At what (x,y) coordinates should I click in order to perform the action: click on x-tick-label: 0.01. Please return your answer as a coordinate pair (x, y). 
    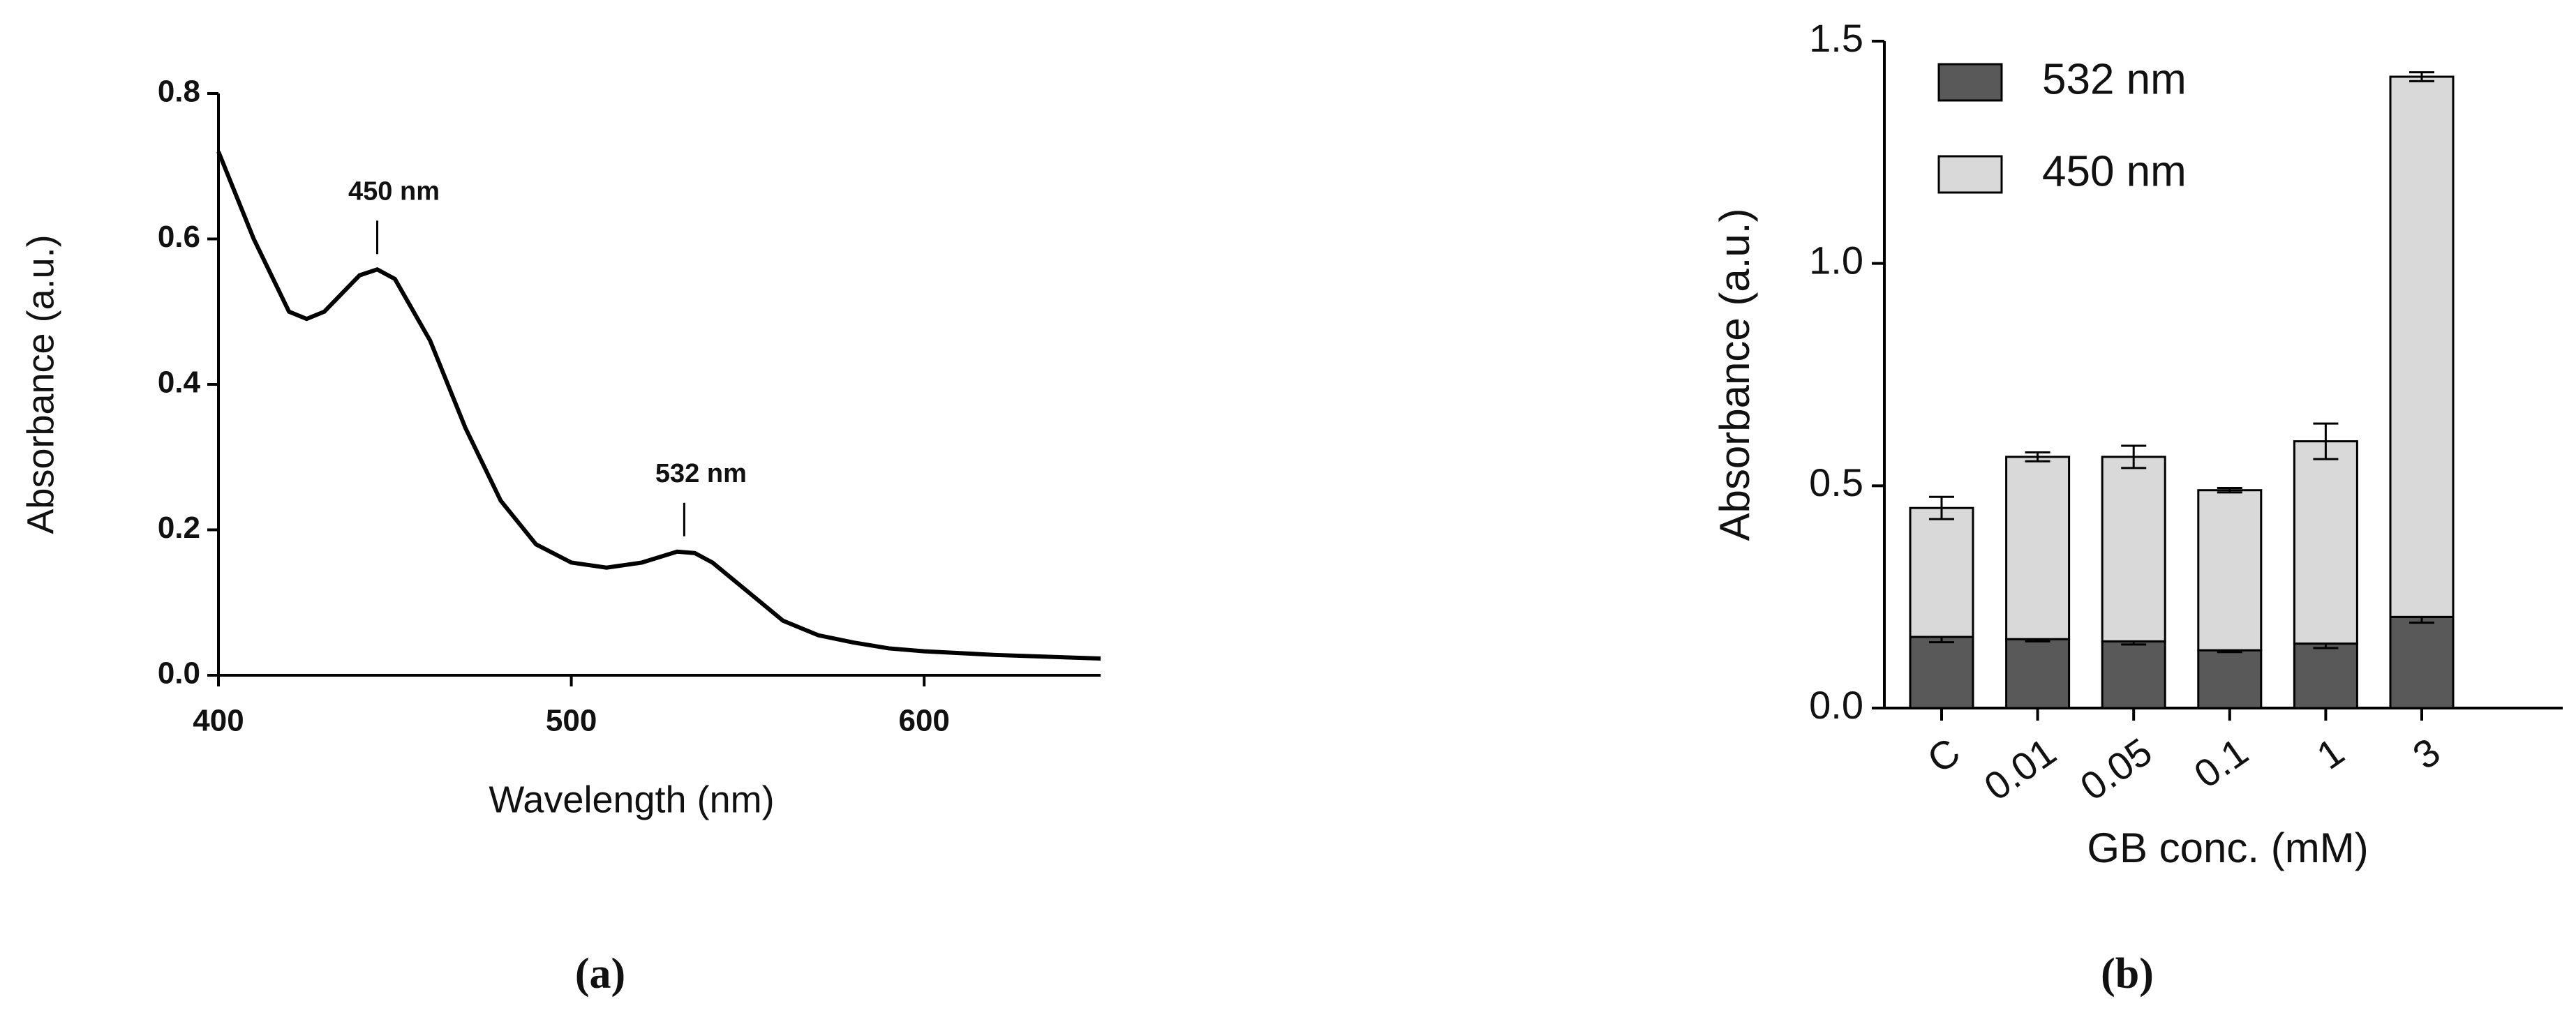
    Looking at the image, I should click on (2020, 769).